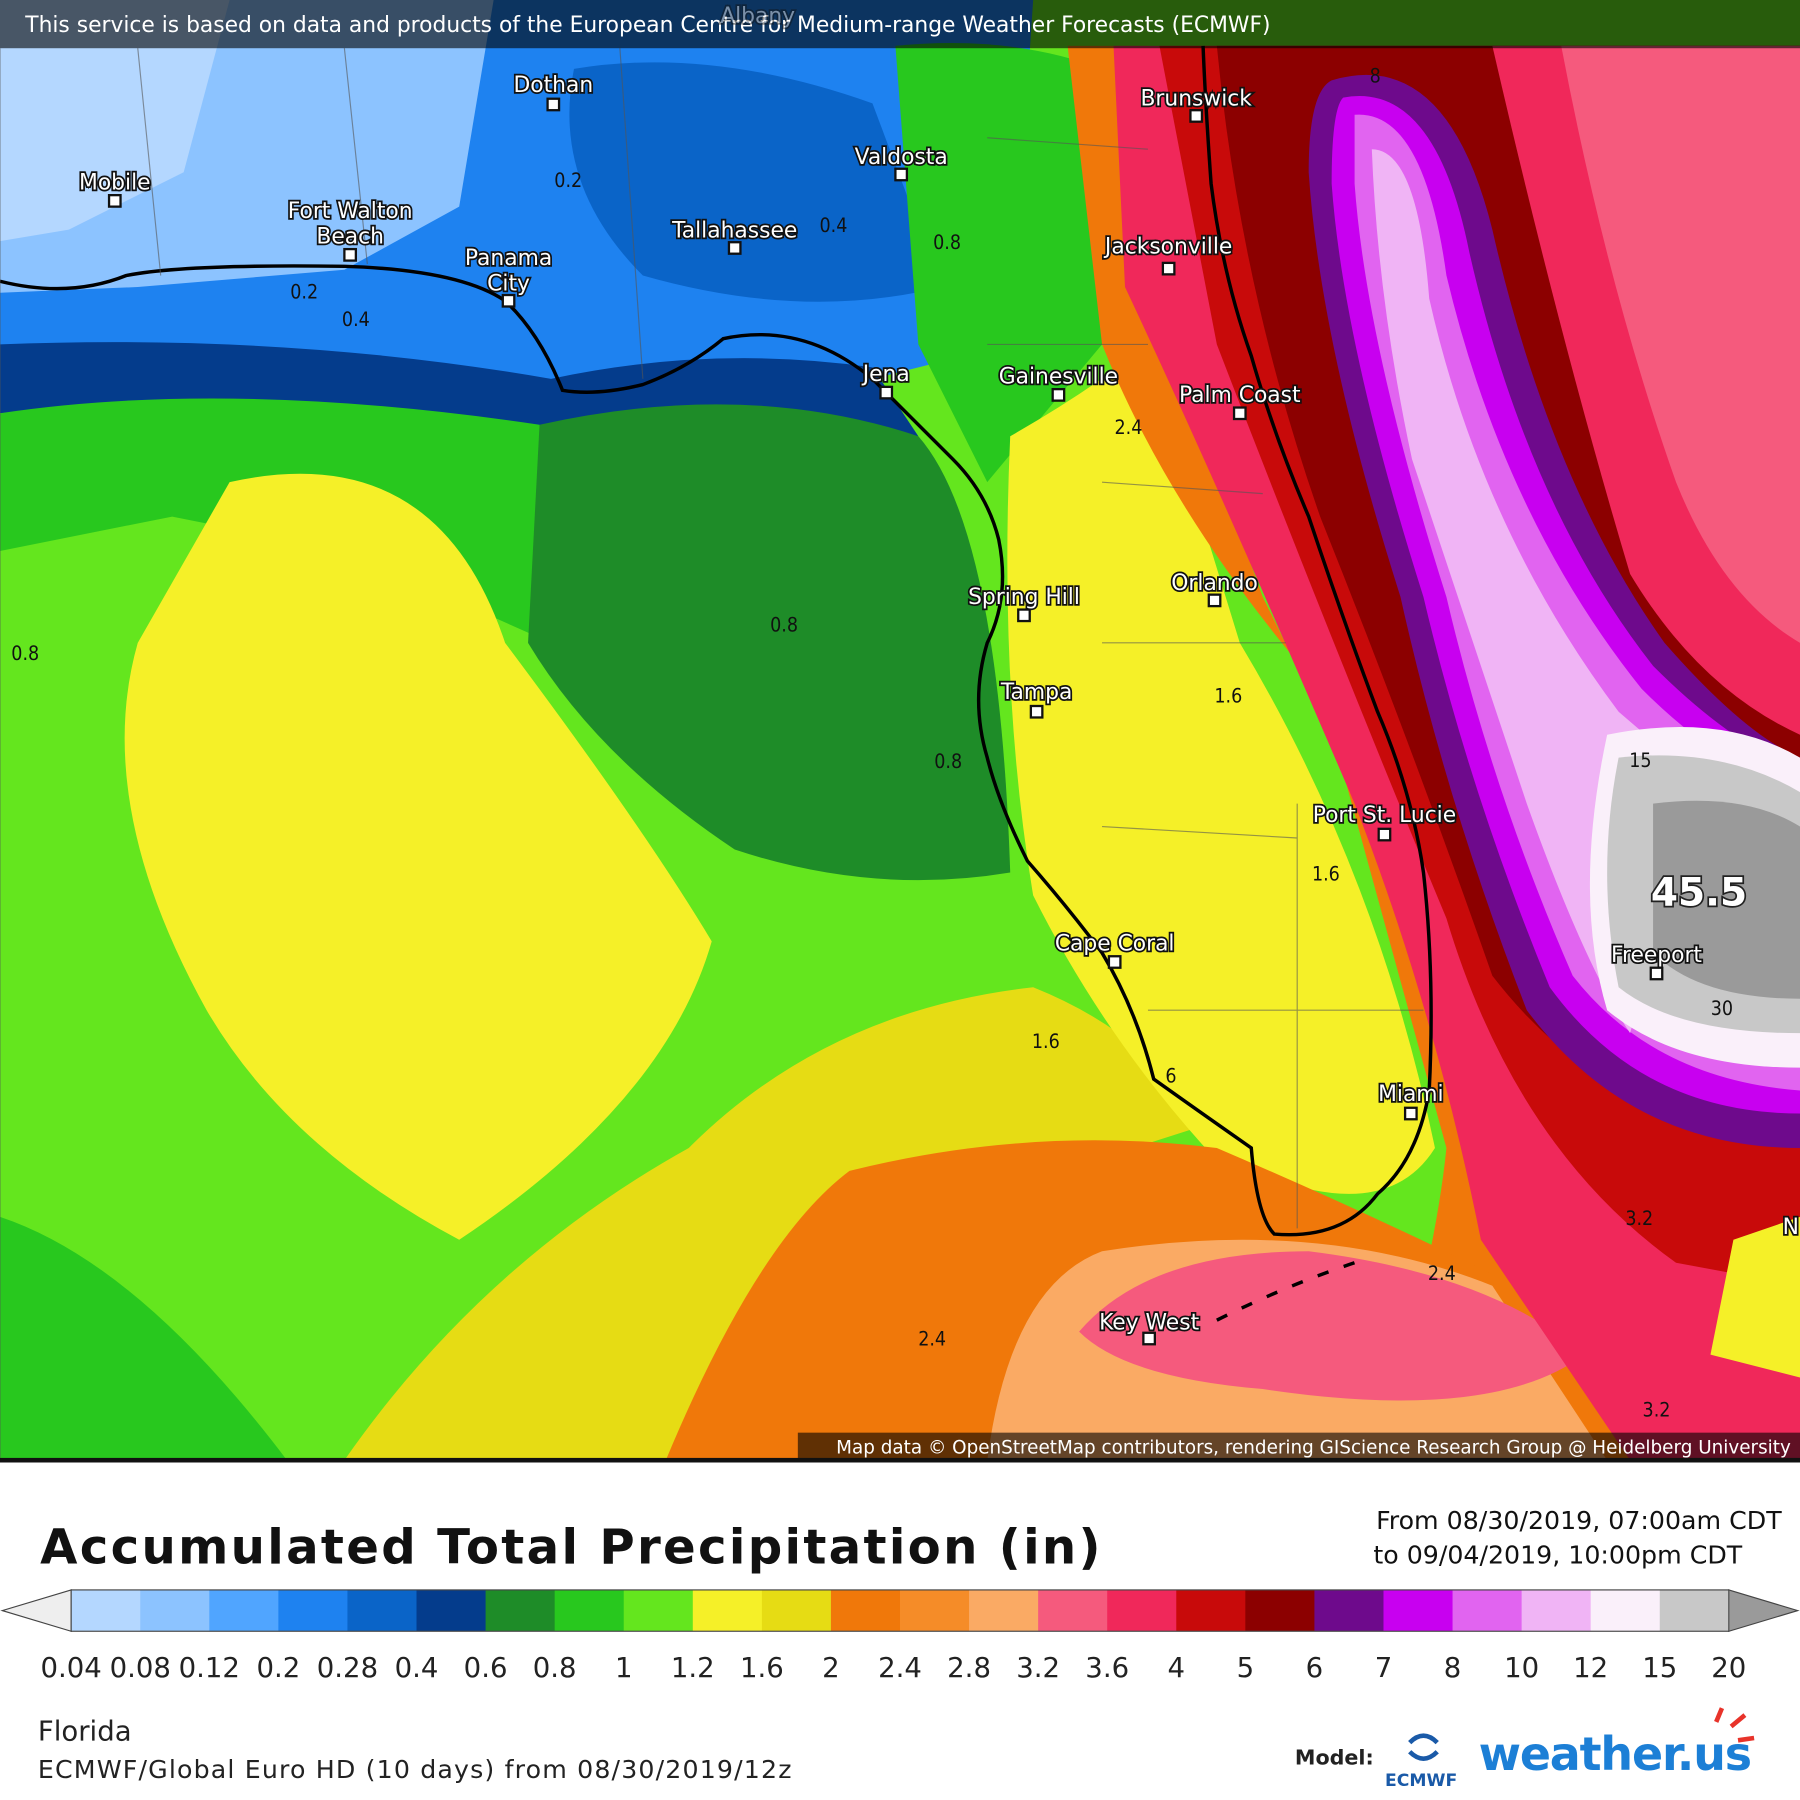  Describe the element at coordinates (1453, 1668) in the screenshot. I see `colorbar-tick-label: 8` at that location.